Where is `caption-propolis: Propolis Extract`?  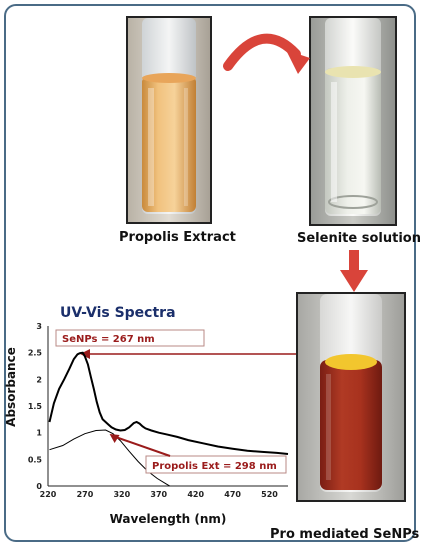 caption-propolis: Propolis Extract is located at coordinates (177, 237).